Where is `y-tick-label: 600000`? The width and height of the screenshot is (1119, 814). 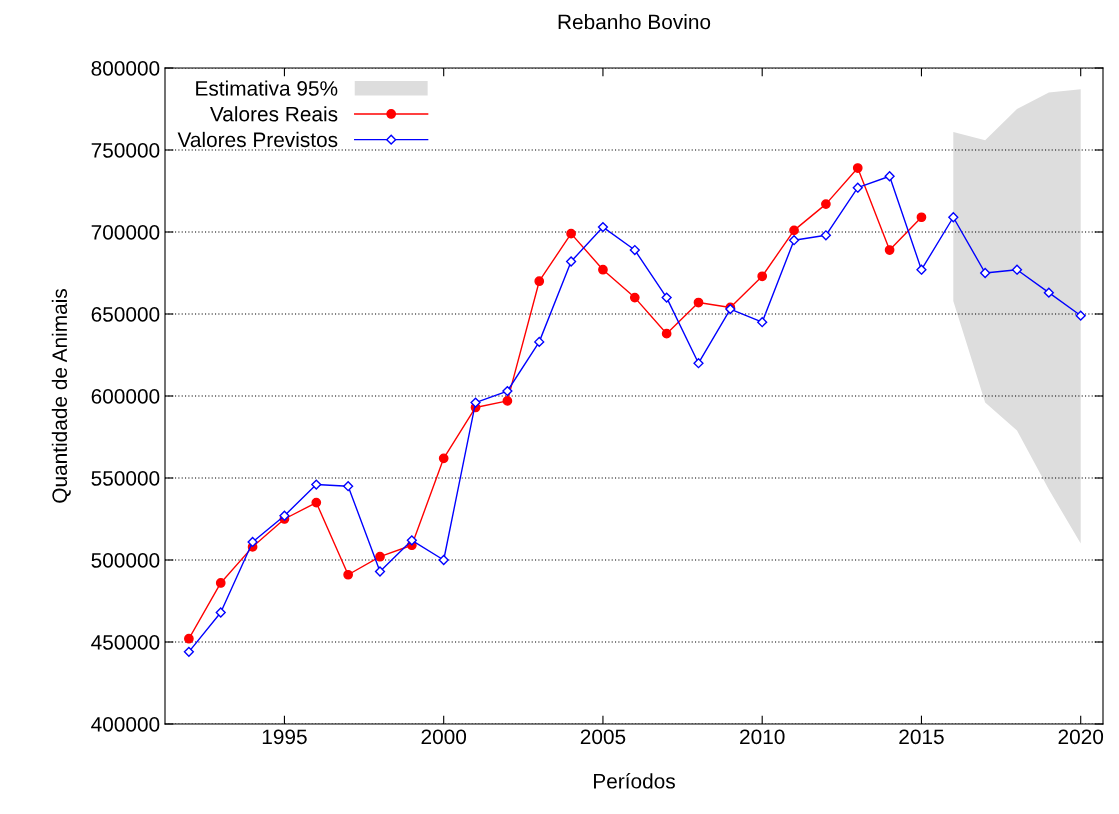
y-tick-label: 600000 is located at coordinates (125, 396).